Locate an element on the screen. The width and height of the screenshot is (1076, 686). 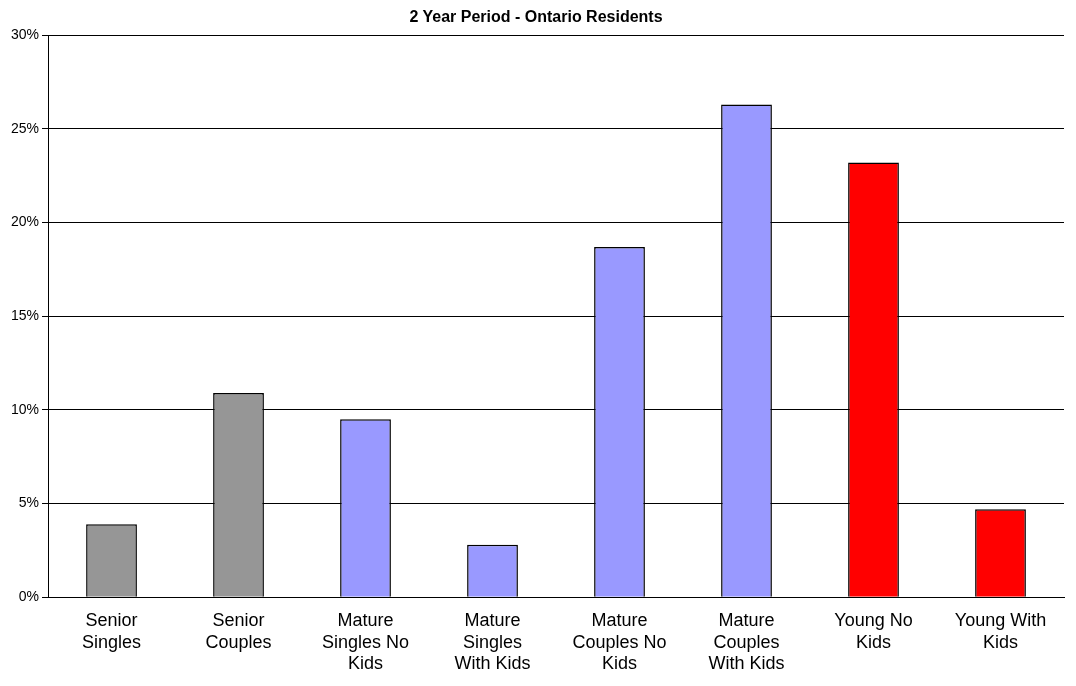
chart-title: 2 Year Period - Ontario Residents is located at coordinates (536, 17).